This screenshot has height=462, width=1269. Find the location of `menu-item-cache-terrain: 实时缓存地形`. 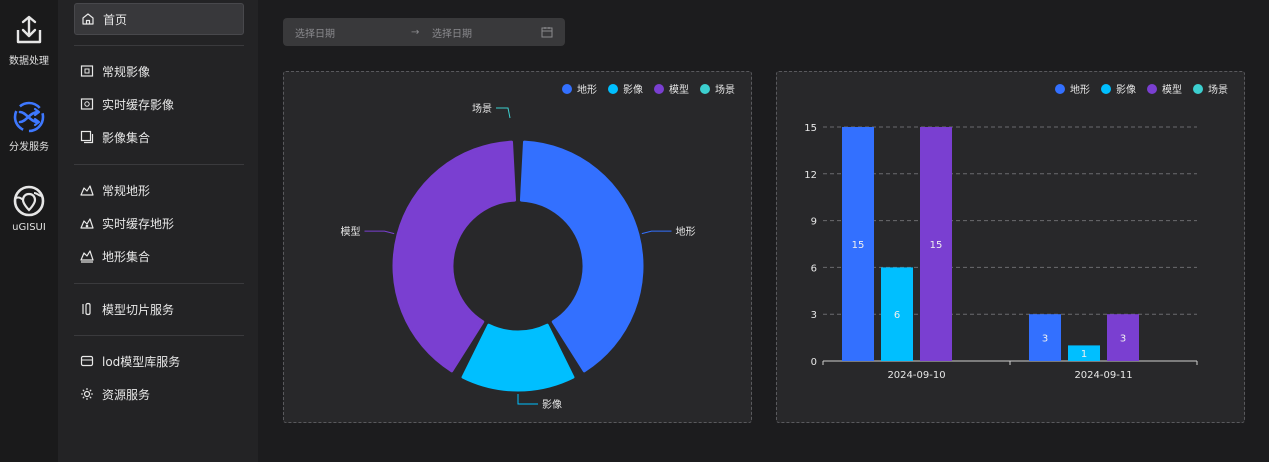

menu-item-cache-terrain: 实时缓存地形 is located at coordinates (159, 223).